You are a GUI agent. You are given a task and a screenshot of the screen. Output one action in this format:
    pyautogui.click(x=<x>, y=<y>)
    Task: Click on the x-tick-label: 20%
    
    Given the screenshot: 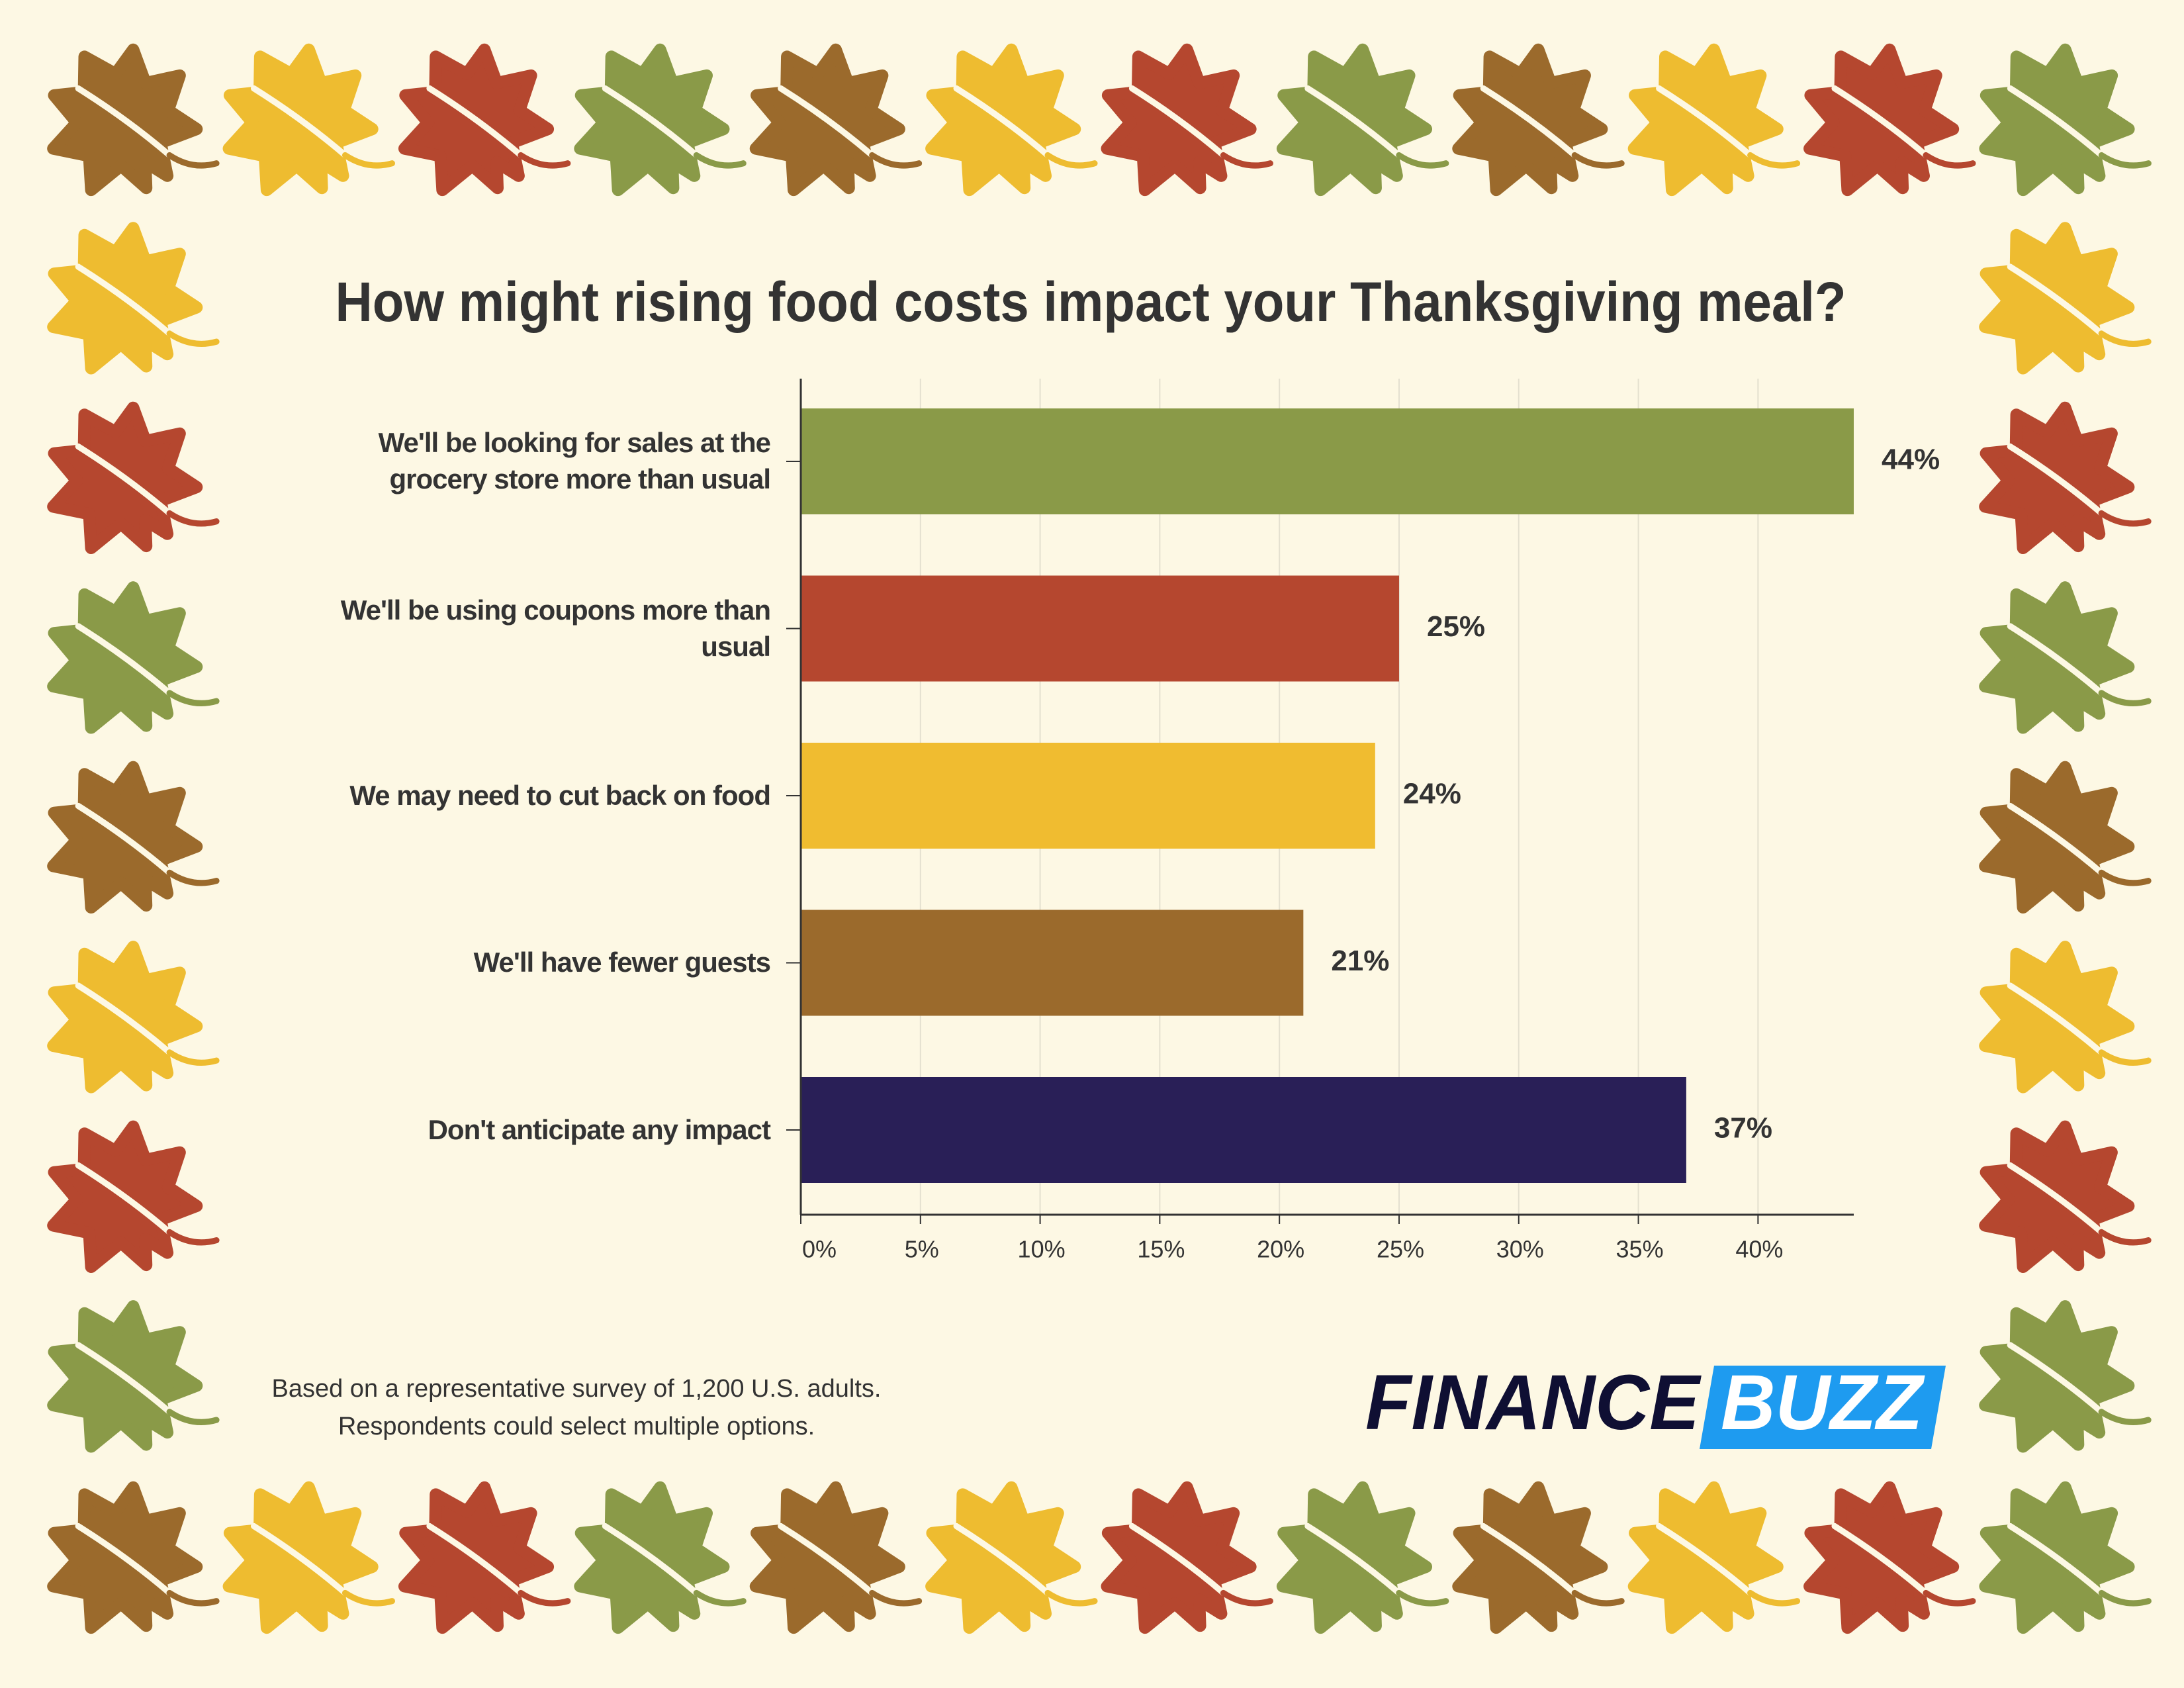 What is the action you would take?
    pyautogui.click(x=1280, y=1249)
    